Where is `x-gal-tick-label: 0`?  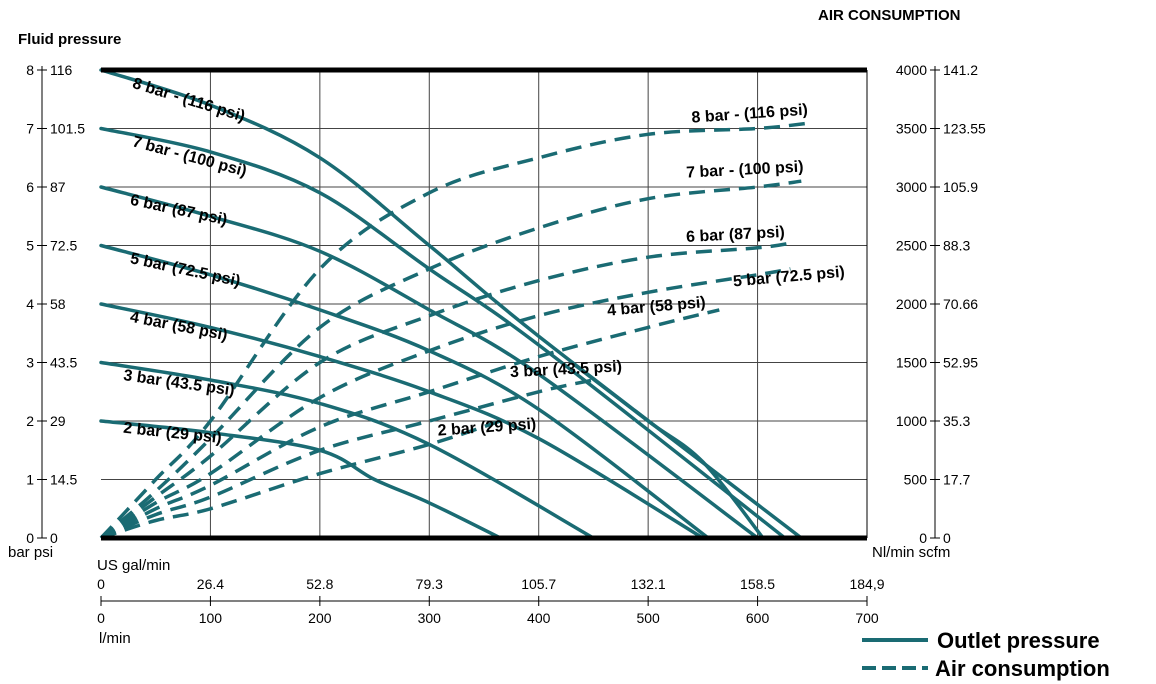
x-gal-tick-label: 0 is located at coordinates (101, 584).